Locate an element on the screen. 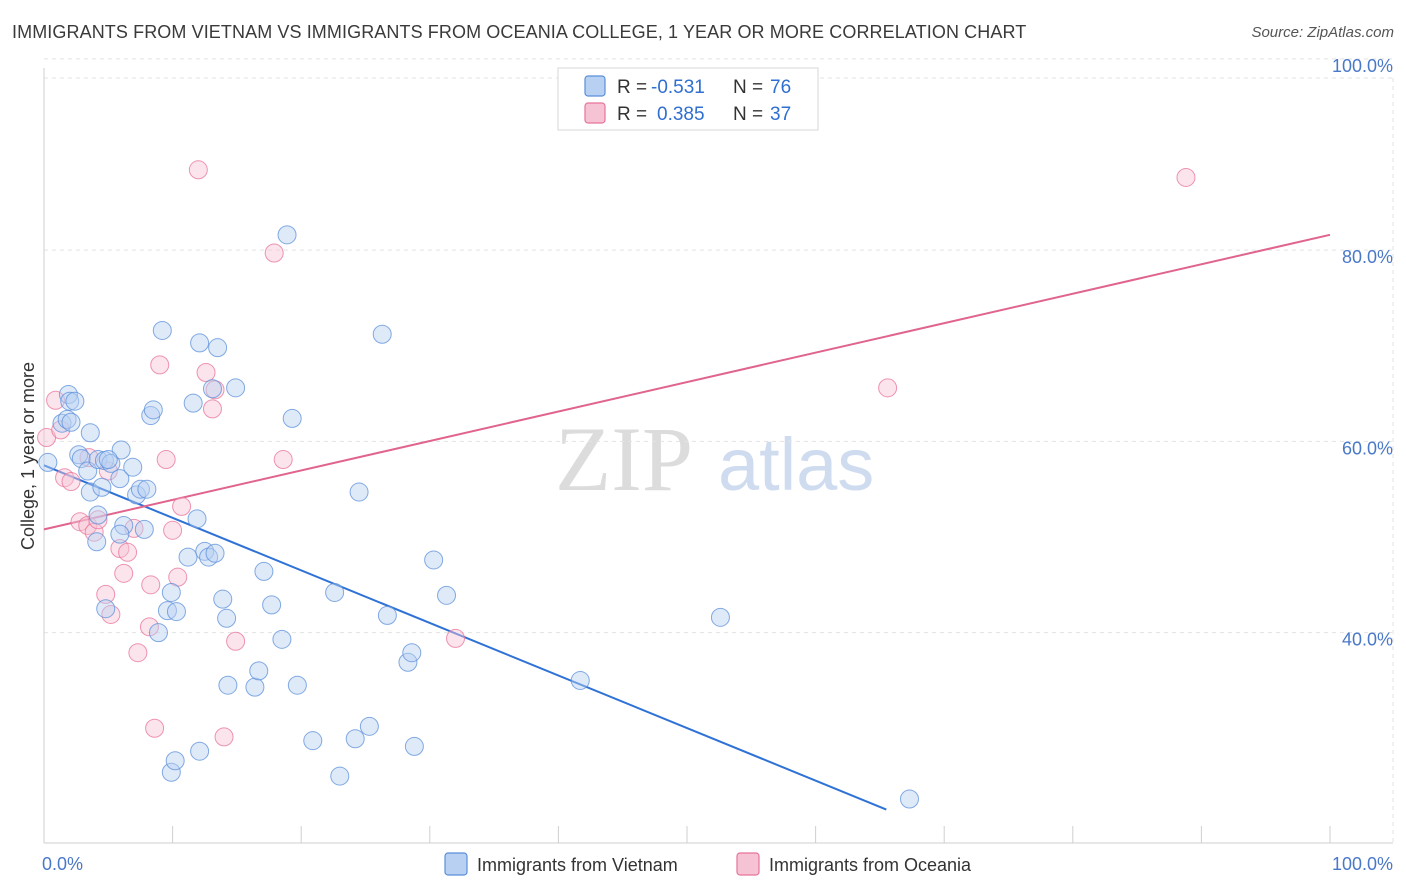  legend-r-label-oceania: R = is located at coordinates (632, 114).